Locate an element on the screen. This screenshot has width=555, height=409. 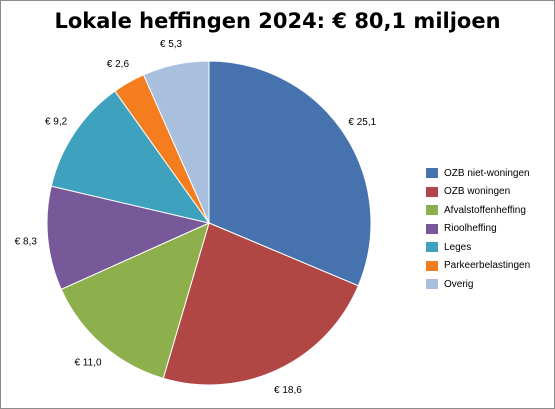
slice-data-label-0: € 25,1 is located at coordinates (362, 122).